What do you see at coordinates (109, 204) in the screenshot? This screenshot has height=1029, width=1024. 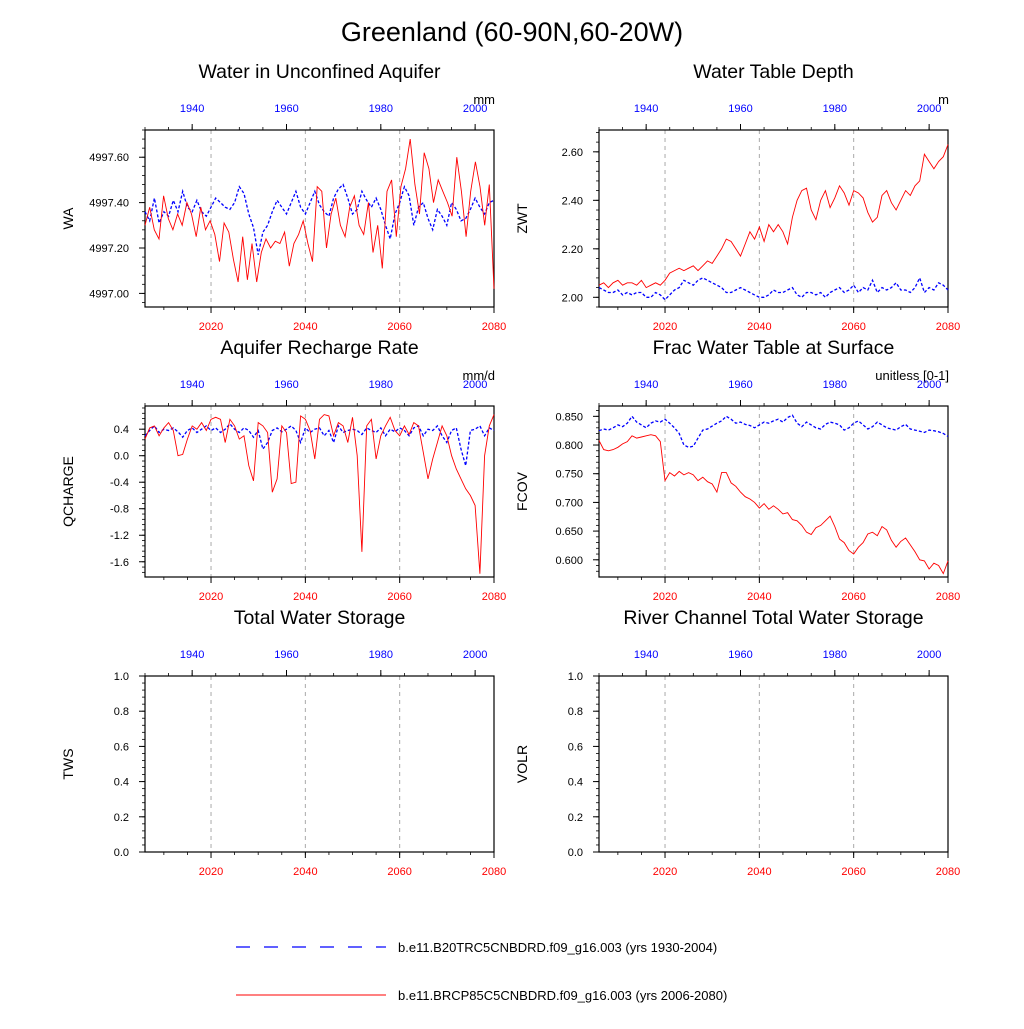 I see `y-tick-label: 4997.40` at bounding box center [109, 204].